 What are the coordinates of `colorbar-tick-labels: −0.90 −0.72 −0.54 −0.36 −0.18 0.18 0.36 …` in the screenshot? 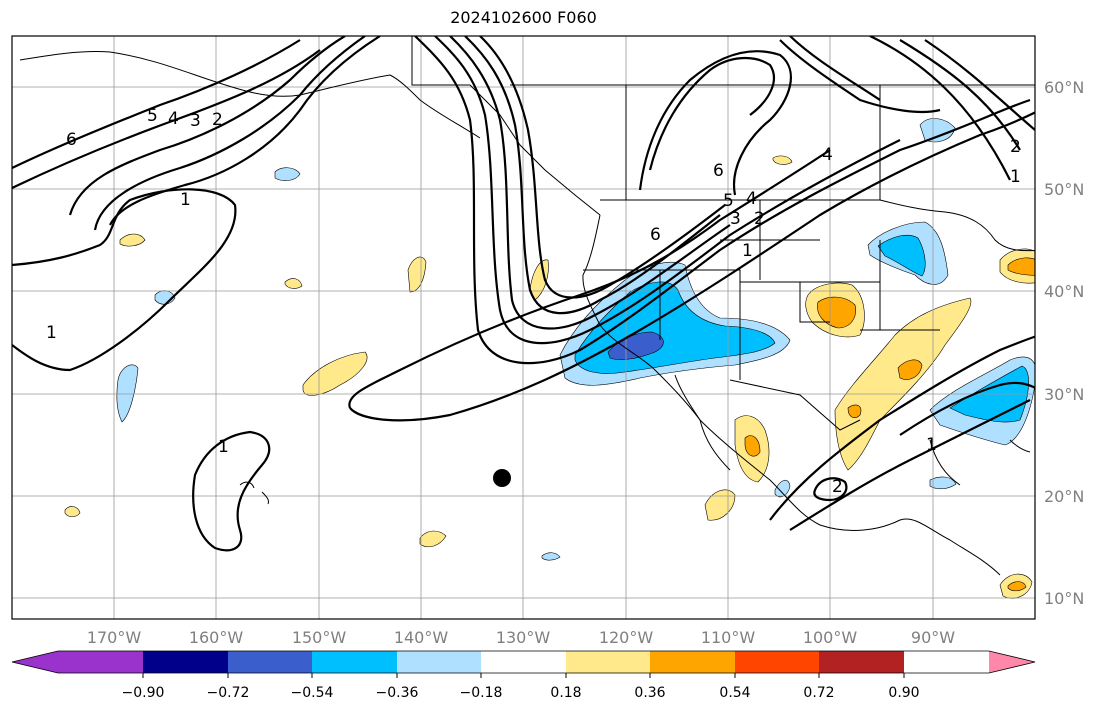 It's located at (521, 693).